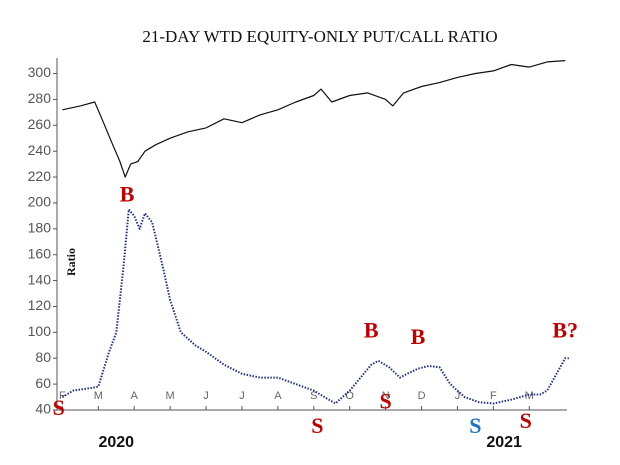  I want to click on y-tick-label: 120, so click(40, 305).